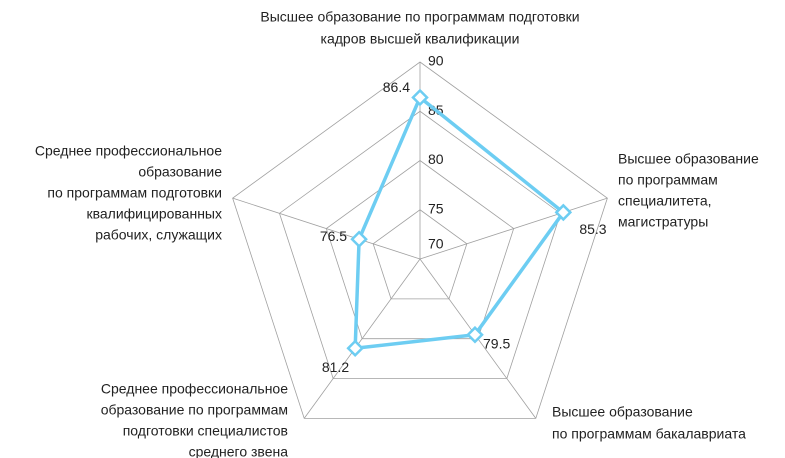  Describe the element at coordinates (205, 431) in the screenshot. I see `category-label: подготовки специалистов` at that location.